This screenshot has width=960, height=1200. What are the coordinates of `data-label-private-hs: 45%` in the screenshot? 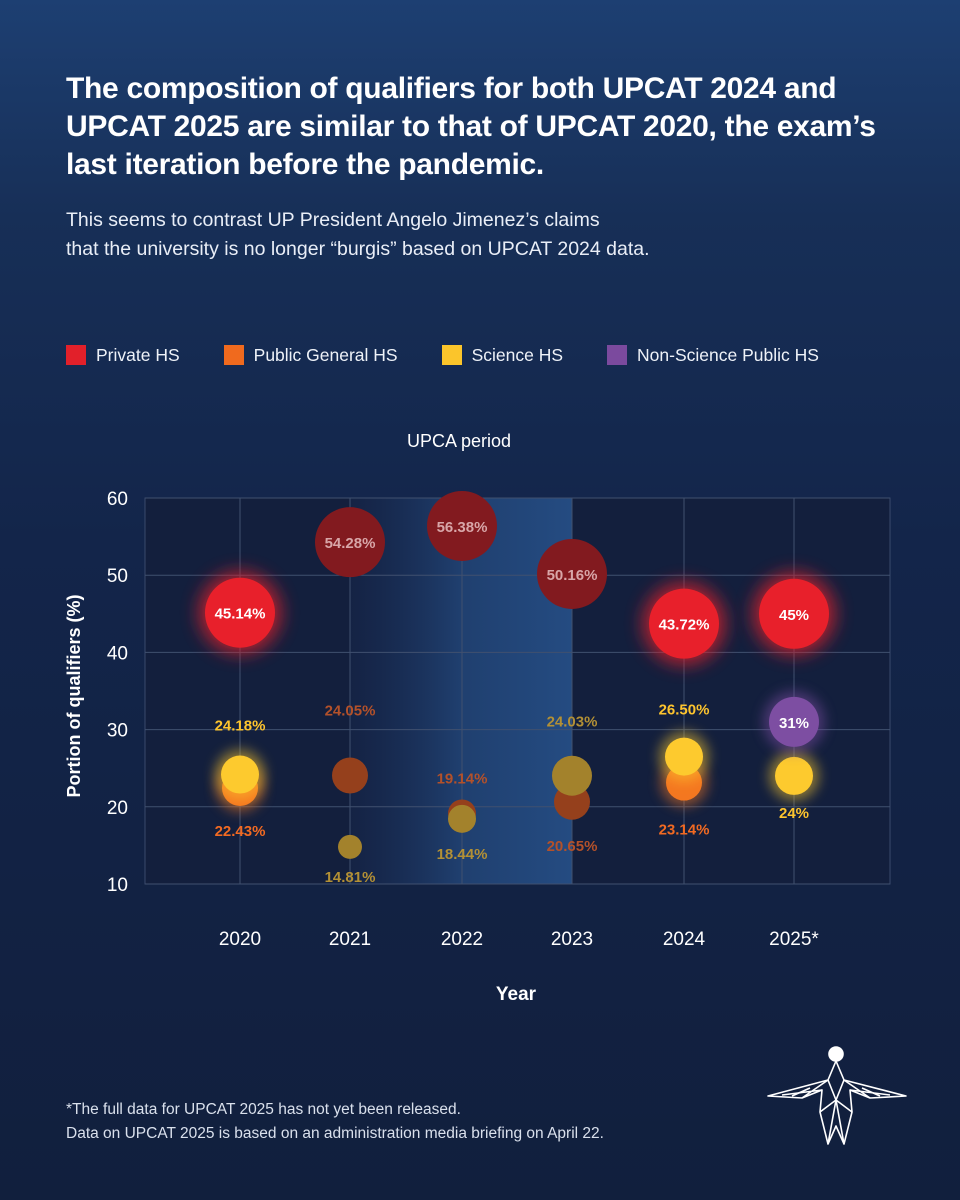 It's located at (794, 615).